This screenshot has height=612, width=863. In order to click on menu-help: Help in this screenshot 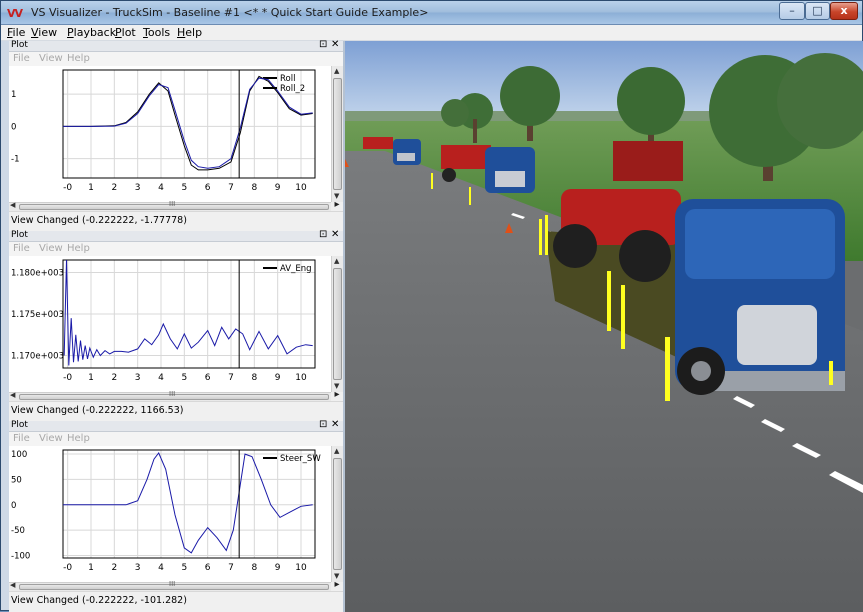, I will do `click(189, 32)`.